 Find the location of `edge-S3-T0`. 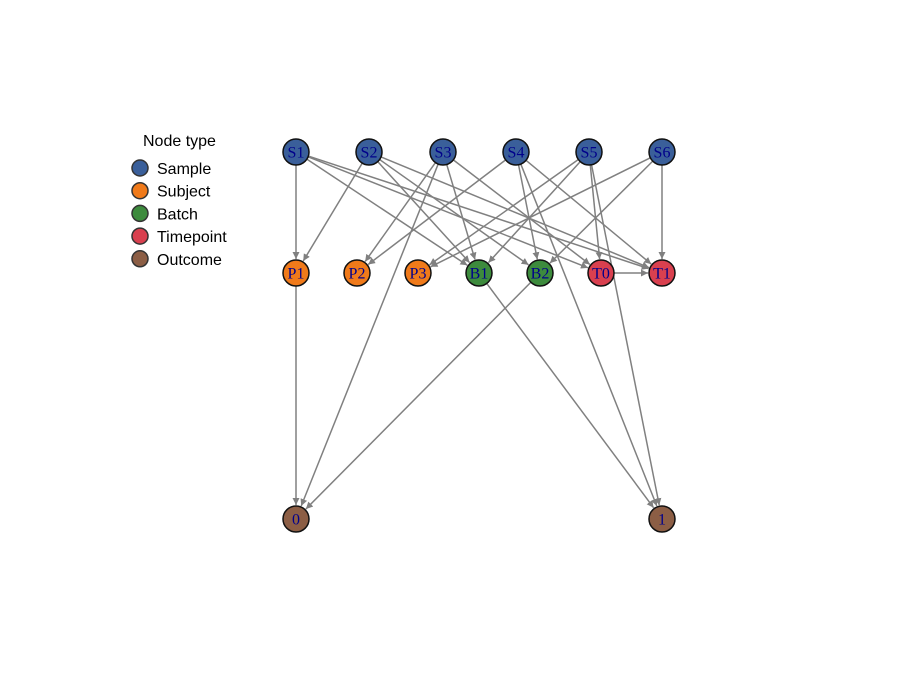

edge-S3-T0 is located at coordinates (521, 212).